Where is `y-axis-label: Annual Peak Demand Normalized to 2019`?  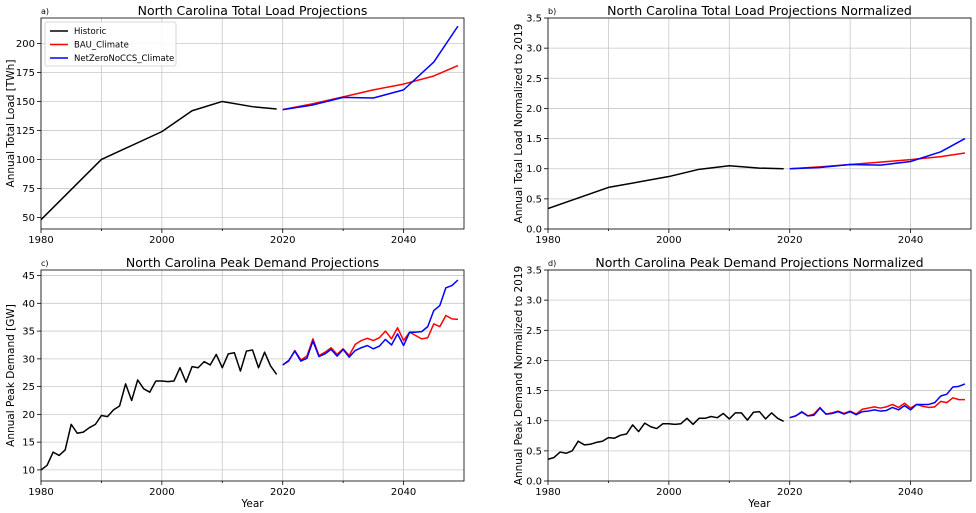 y-axis-label: Annual Peak Demand Normalized to 2019 is located at coordinates (519, 375).